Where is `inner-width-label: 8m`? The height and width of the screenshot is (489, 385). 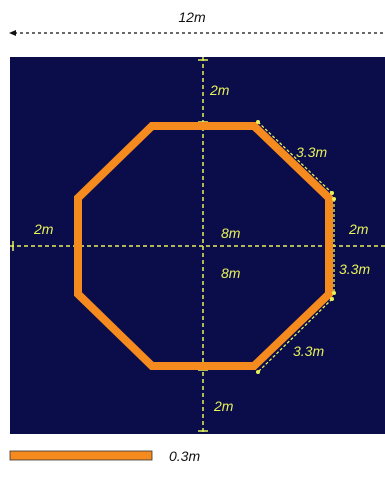 inner-width-label: 8m is located at coordinates (231, 233).